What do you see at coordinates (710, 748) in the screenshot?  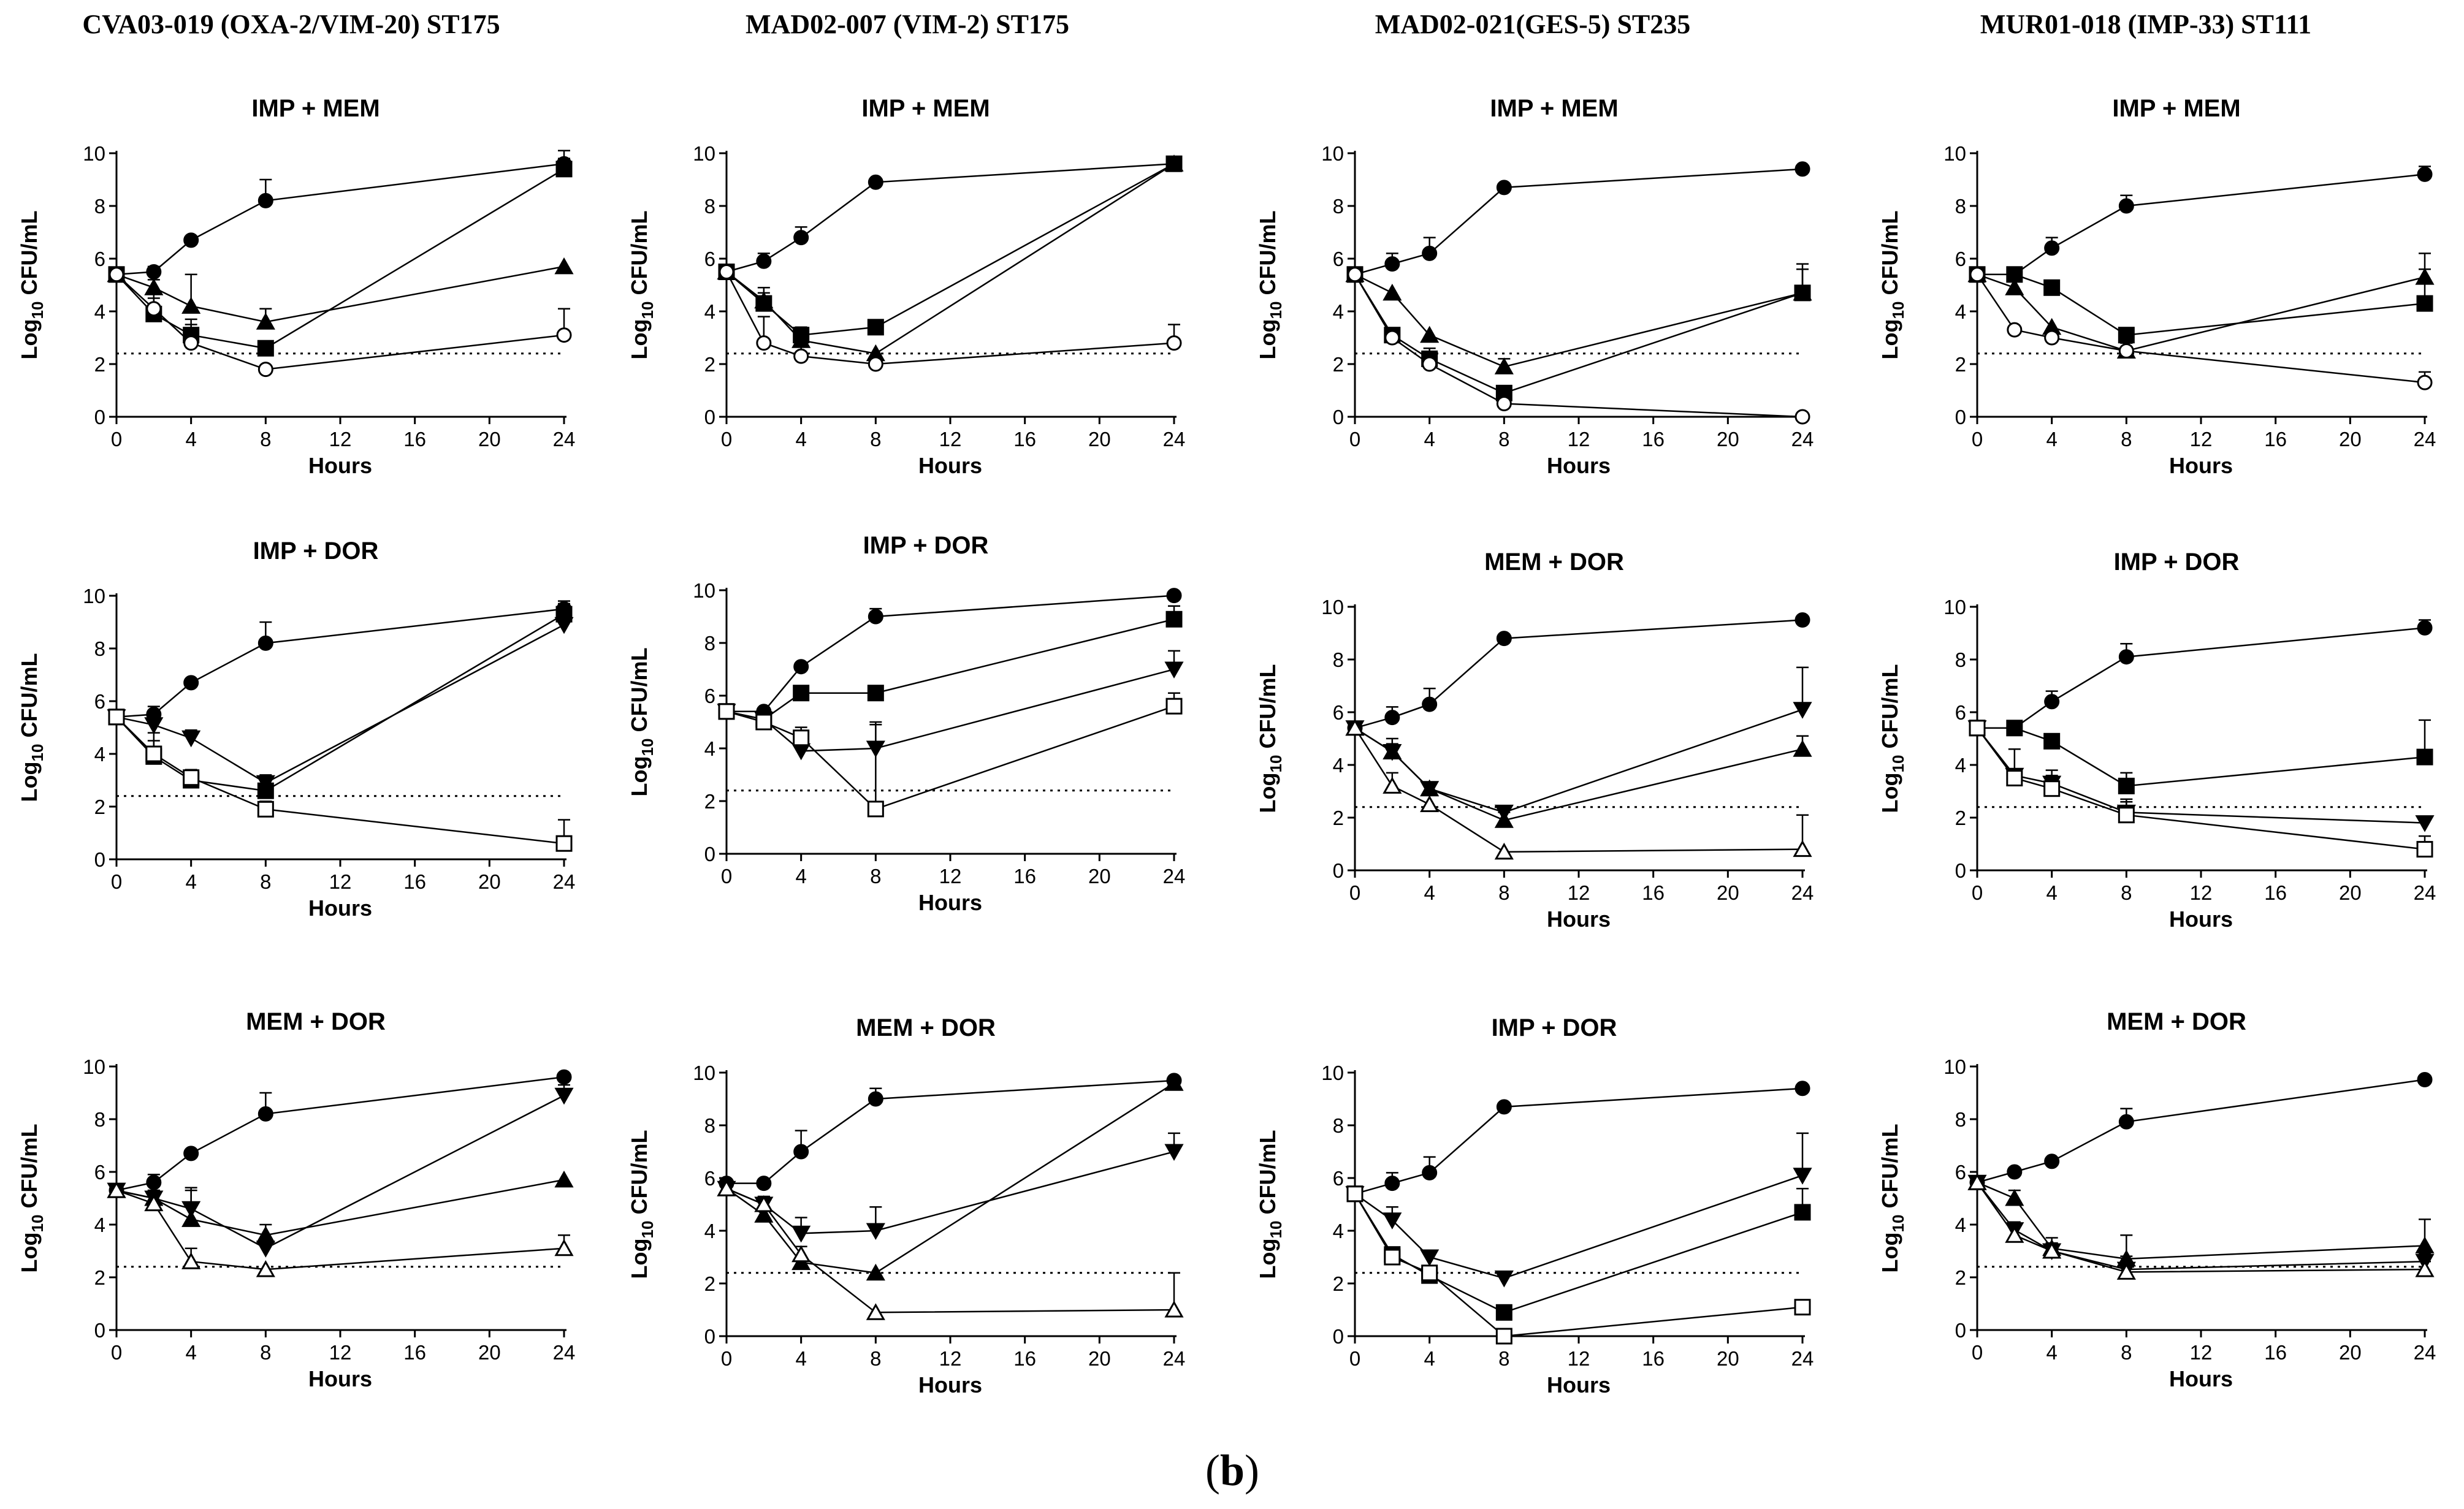 I see `y-tick-label: 4` at bounding box center [710, 748].